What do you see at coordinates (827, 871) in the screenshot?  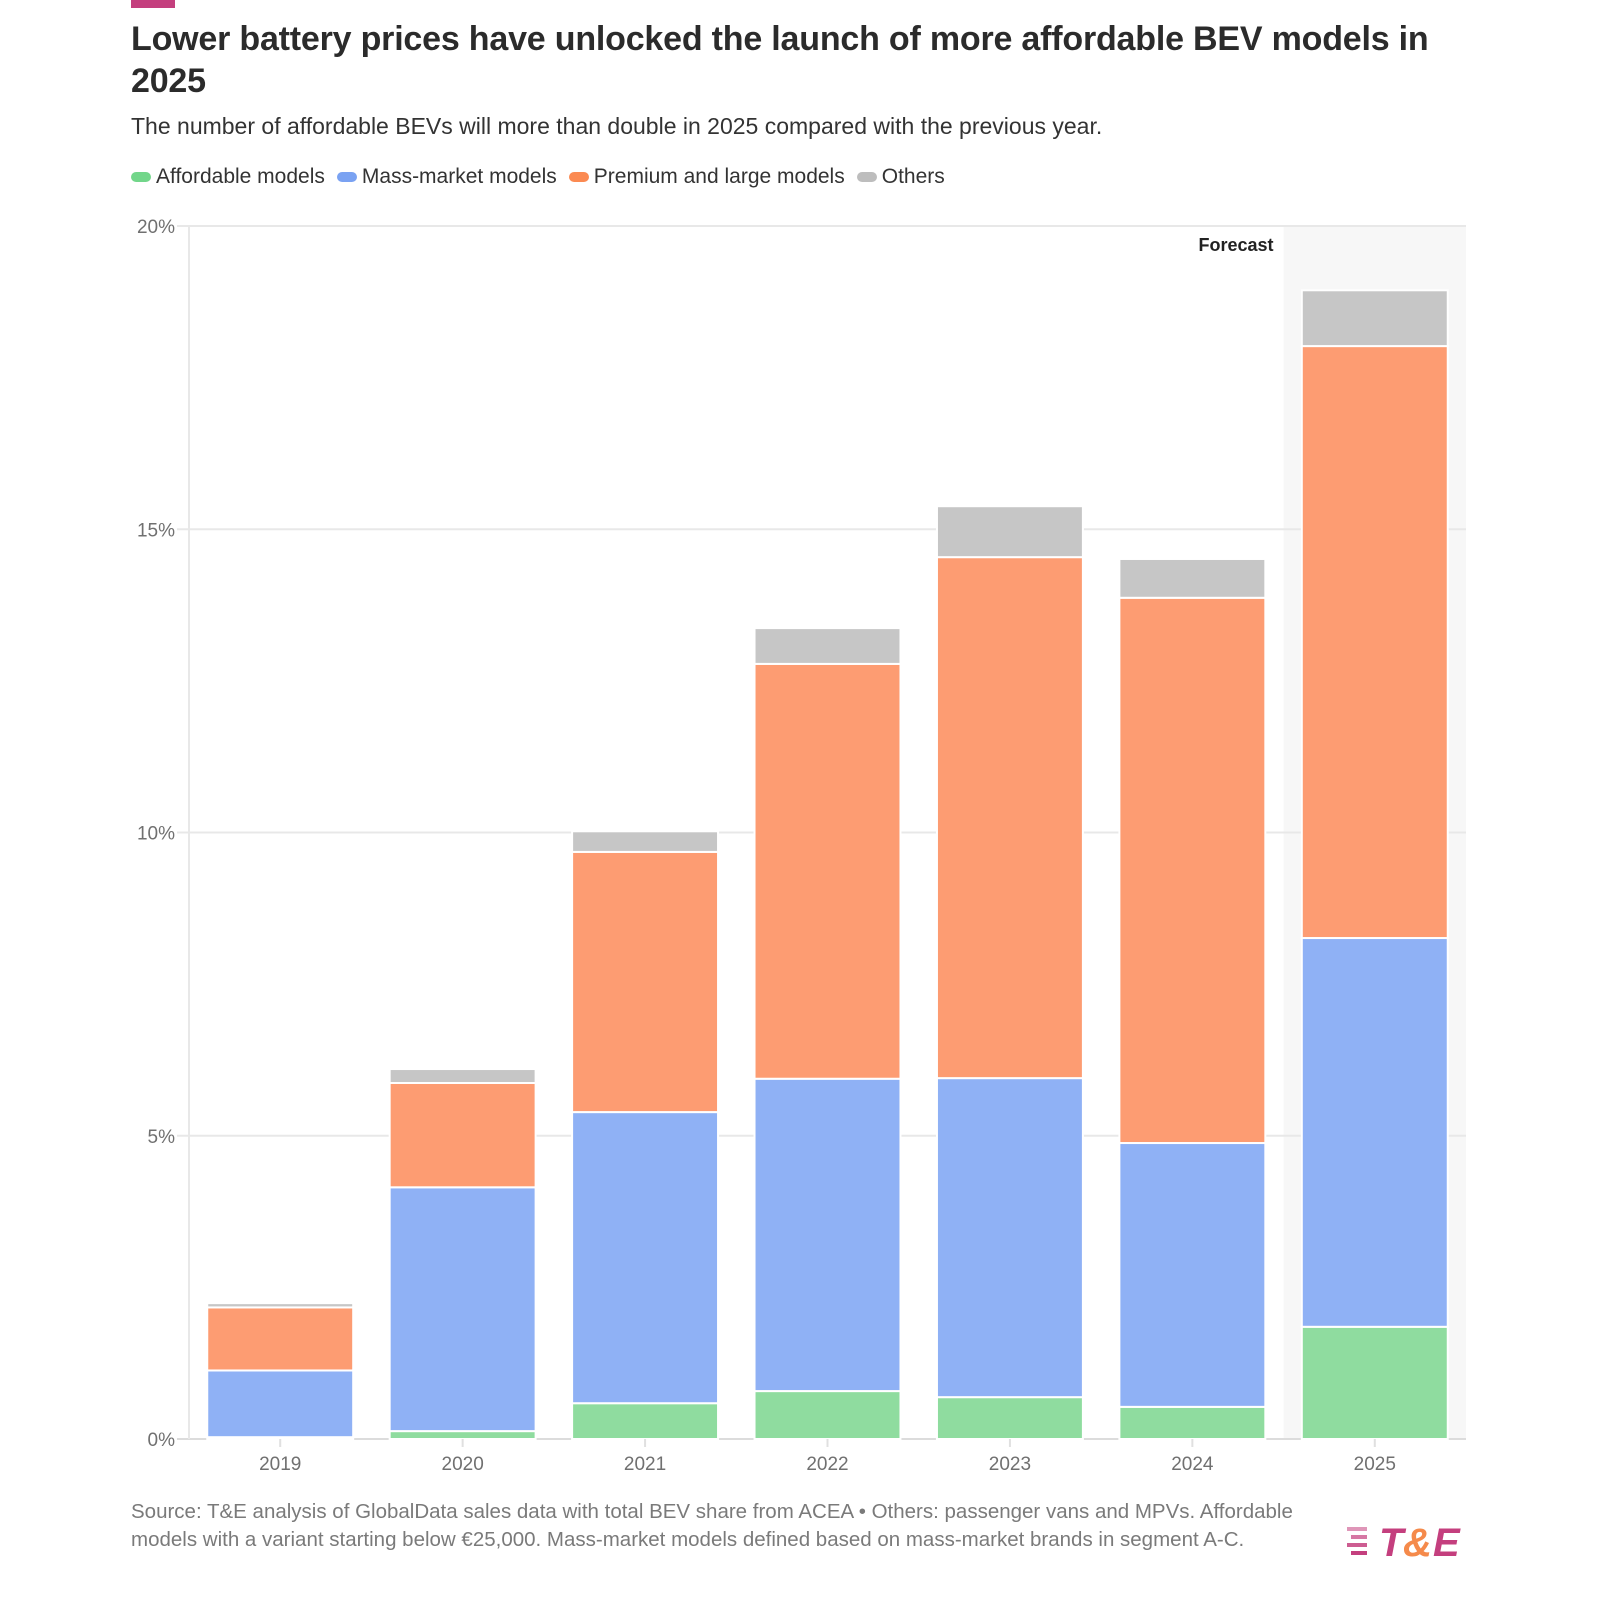 I see `bar-segment-premium-and-large-models-2022` at bounding box center [827, 871].